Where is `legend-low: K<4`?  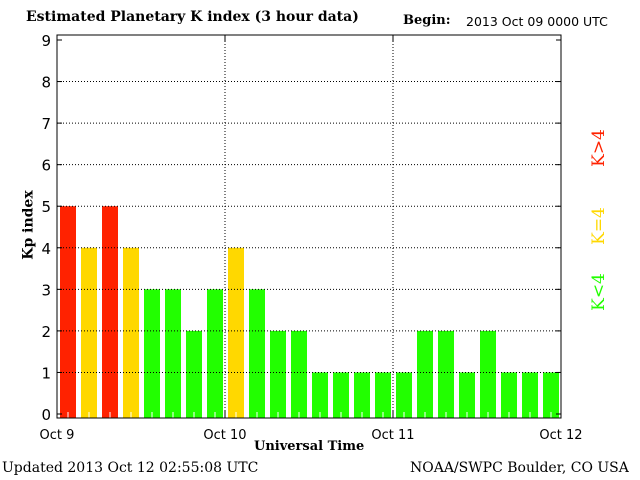
legend-low: K<4 is located at coordinates (598, 292).